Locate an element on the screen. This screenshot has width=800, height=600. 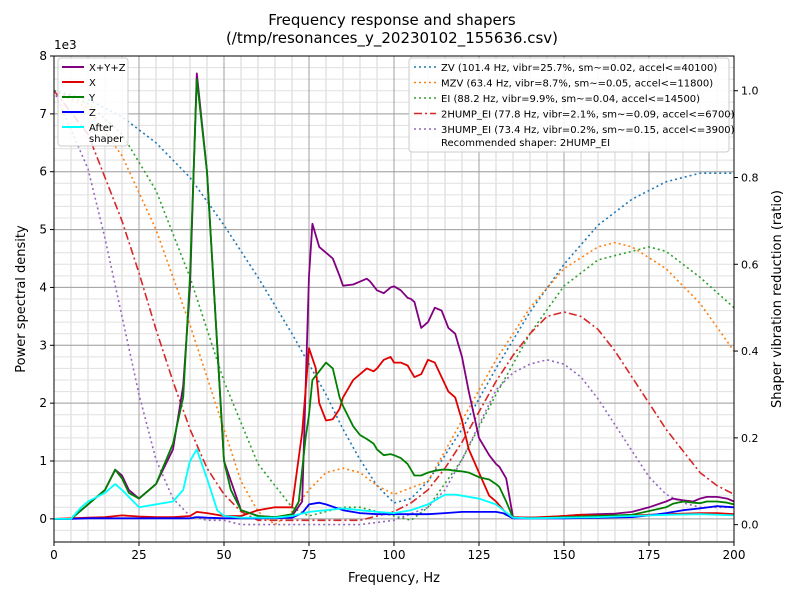
x-tick-label: 75 is located at coordinates (308, 555).